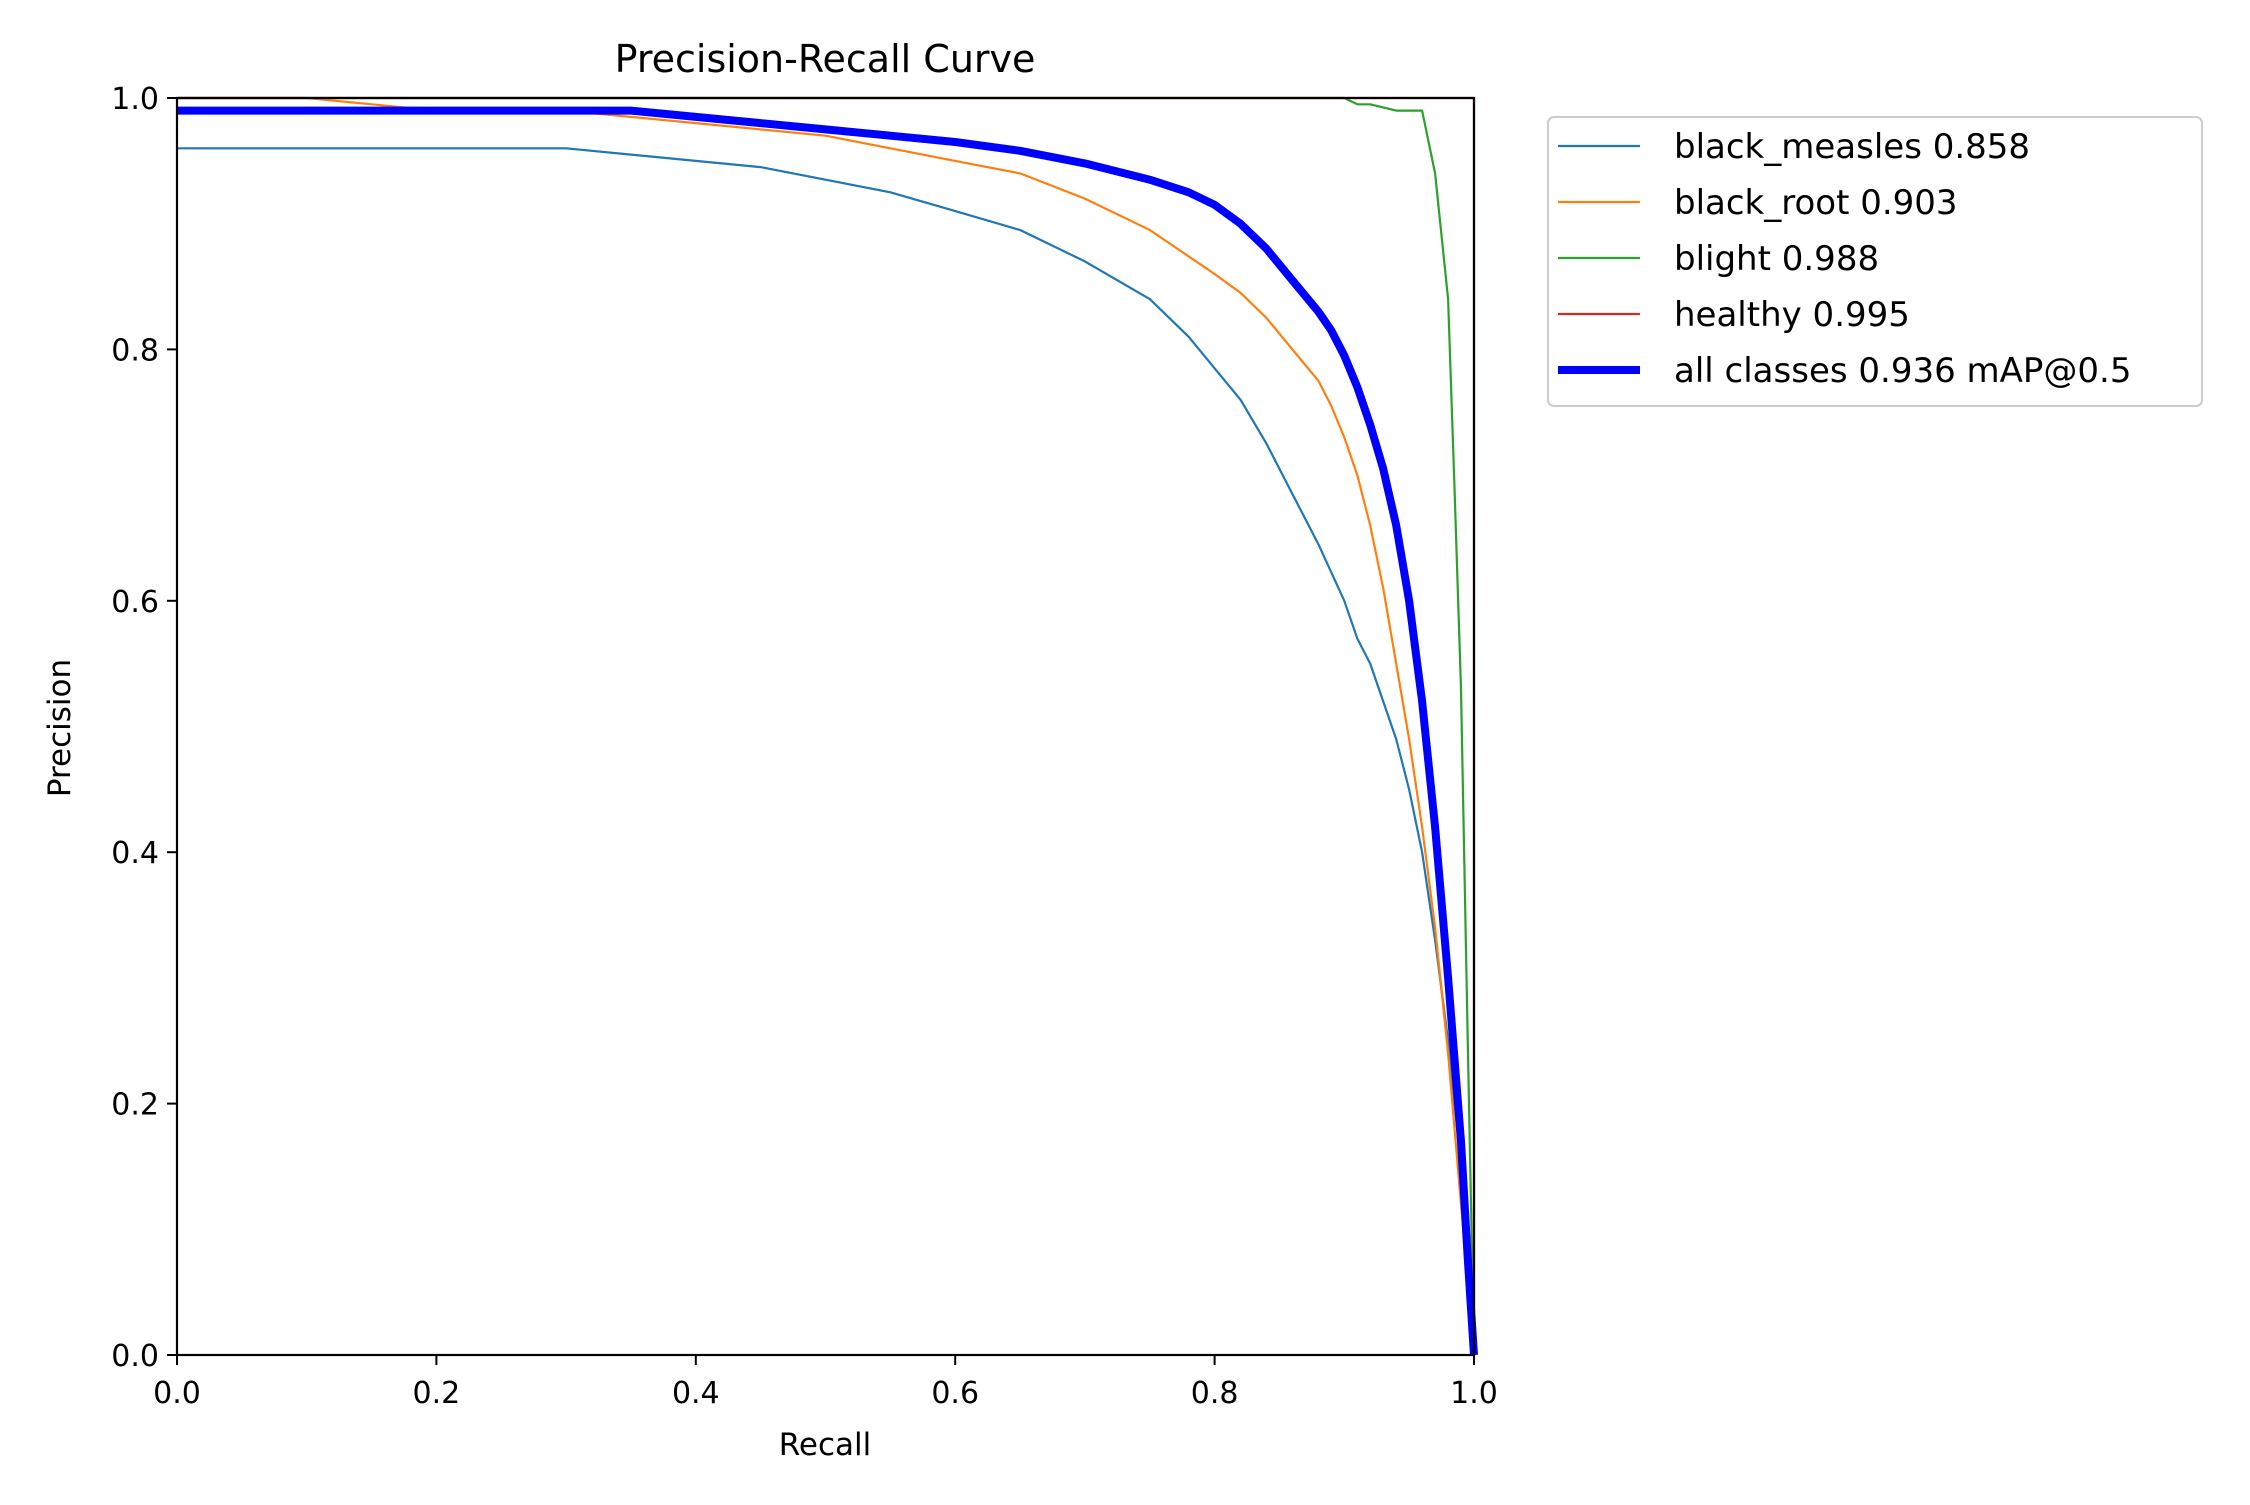 This screenshot has height=1505, width=2250. What do you see at coordinates (1852, 147) in the screenshot?
I see `legend-label: black_measles 0.858` at bounding box center [1852, 147].